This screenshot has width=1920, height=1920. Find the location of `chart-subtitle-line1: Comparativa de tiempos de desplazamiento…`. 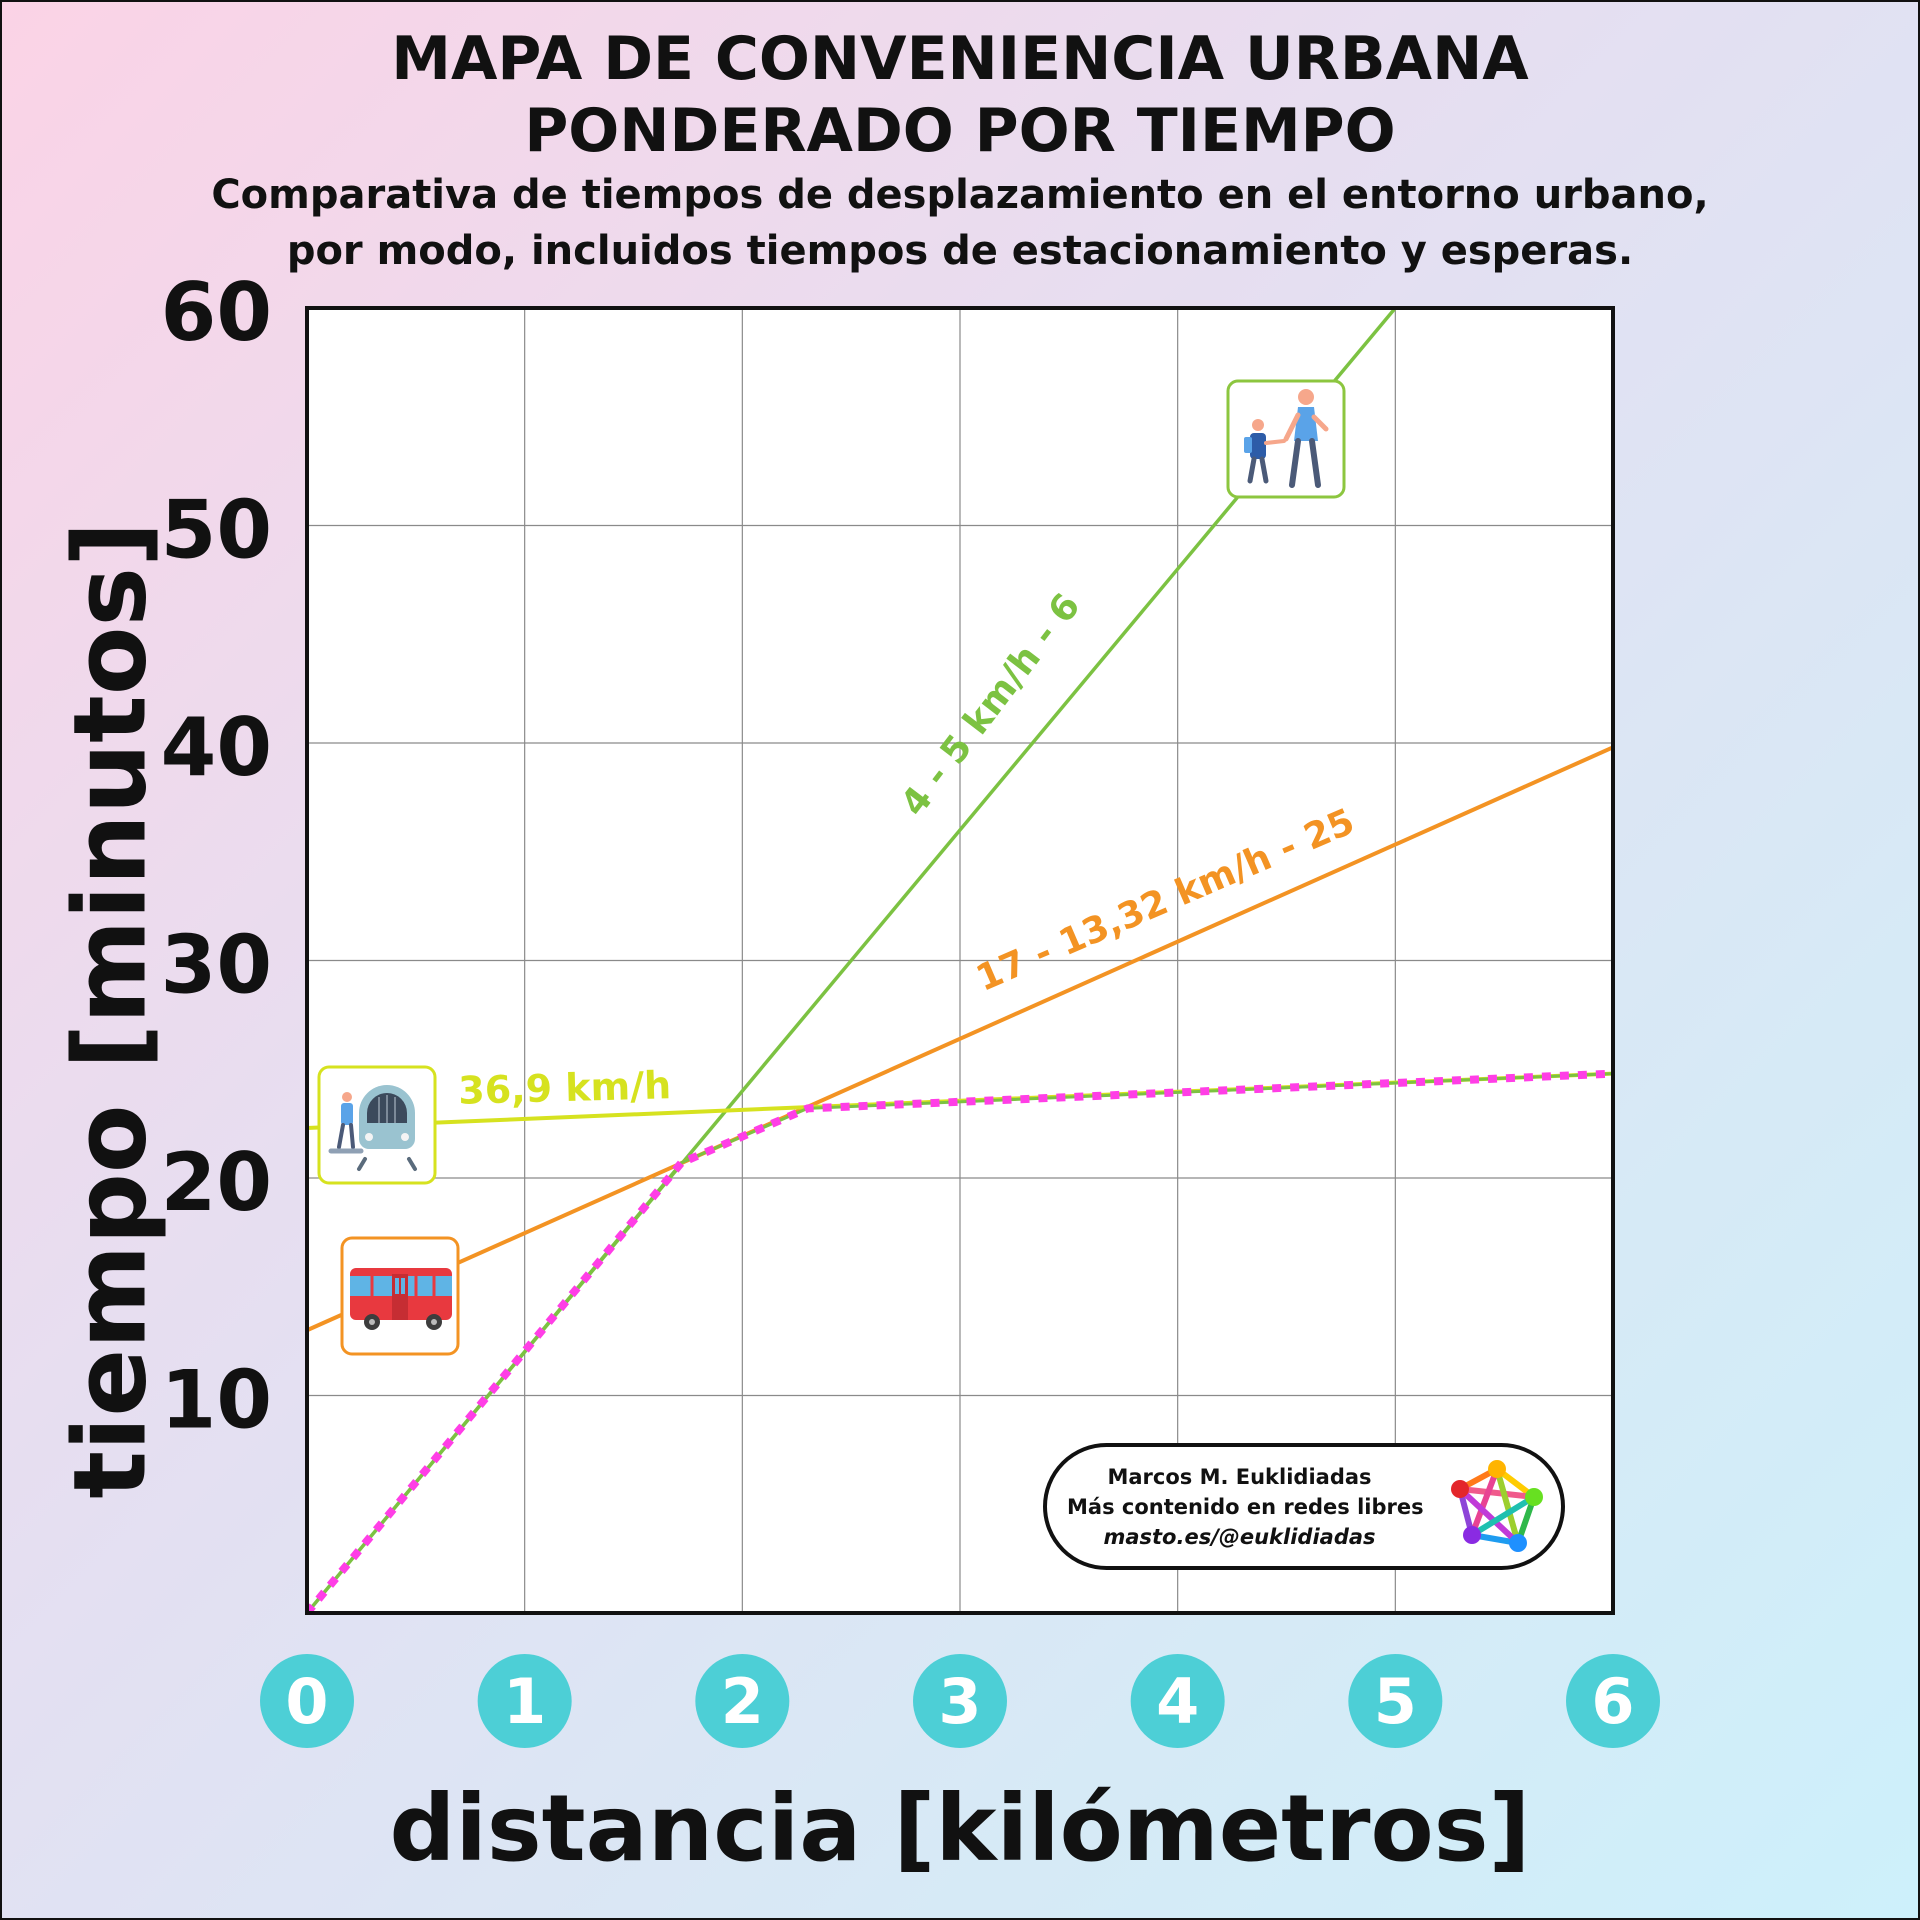

chart-subtitle-line1: Comparativa de tiempos de desplazamiento… is located at coordinates (960, 195).